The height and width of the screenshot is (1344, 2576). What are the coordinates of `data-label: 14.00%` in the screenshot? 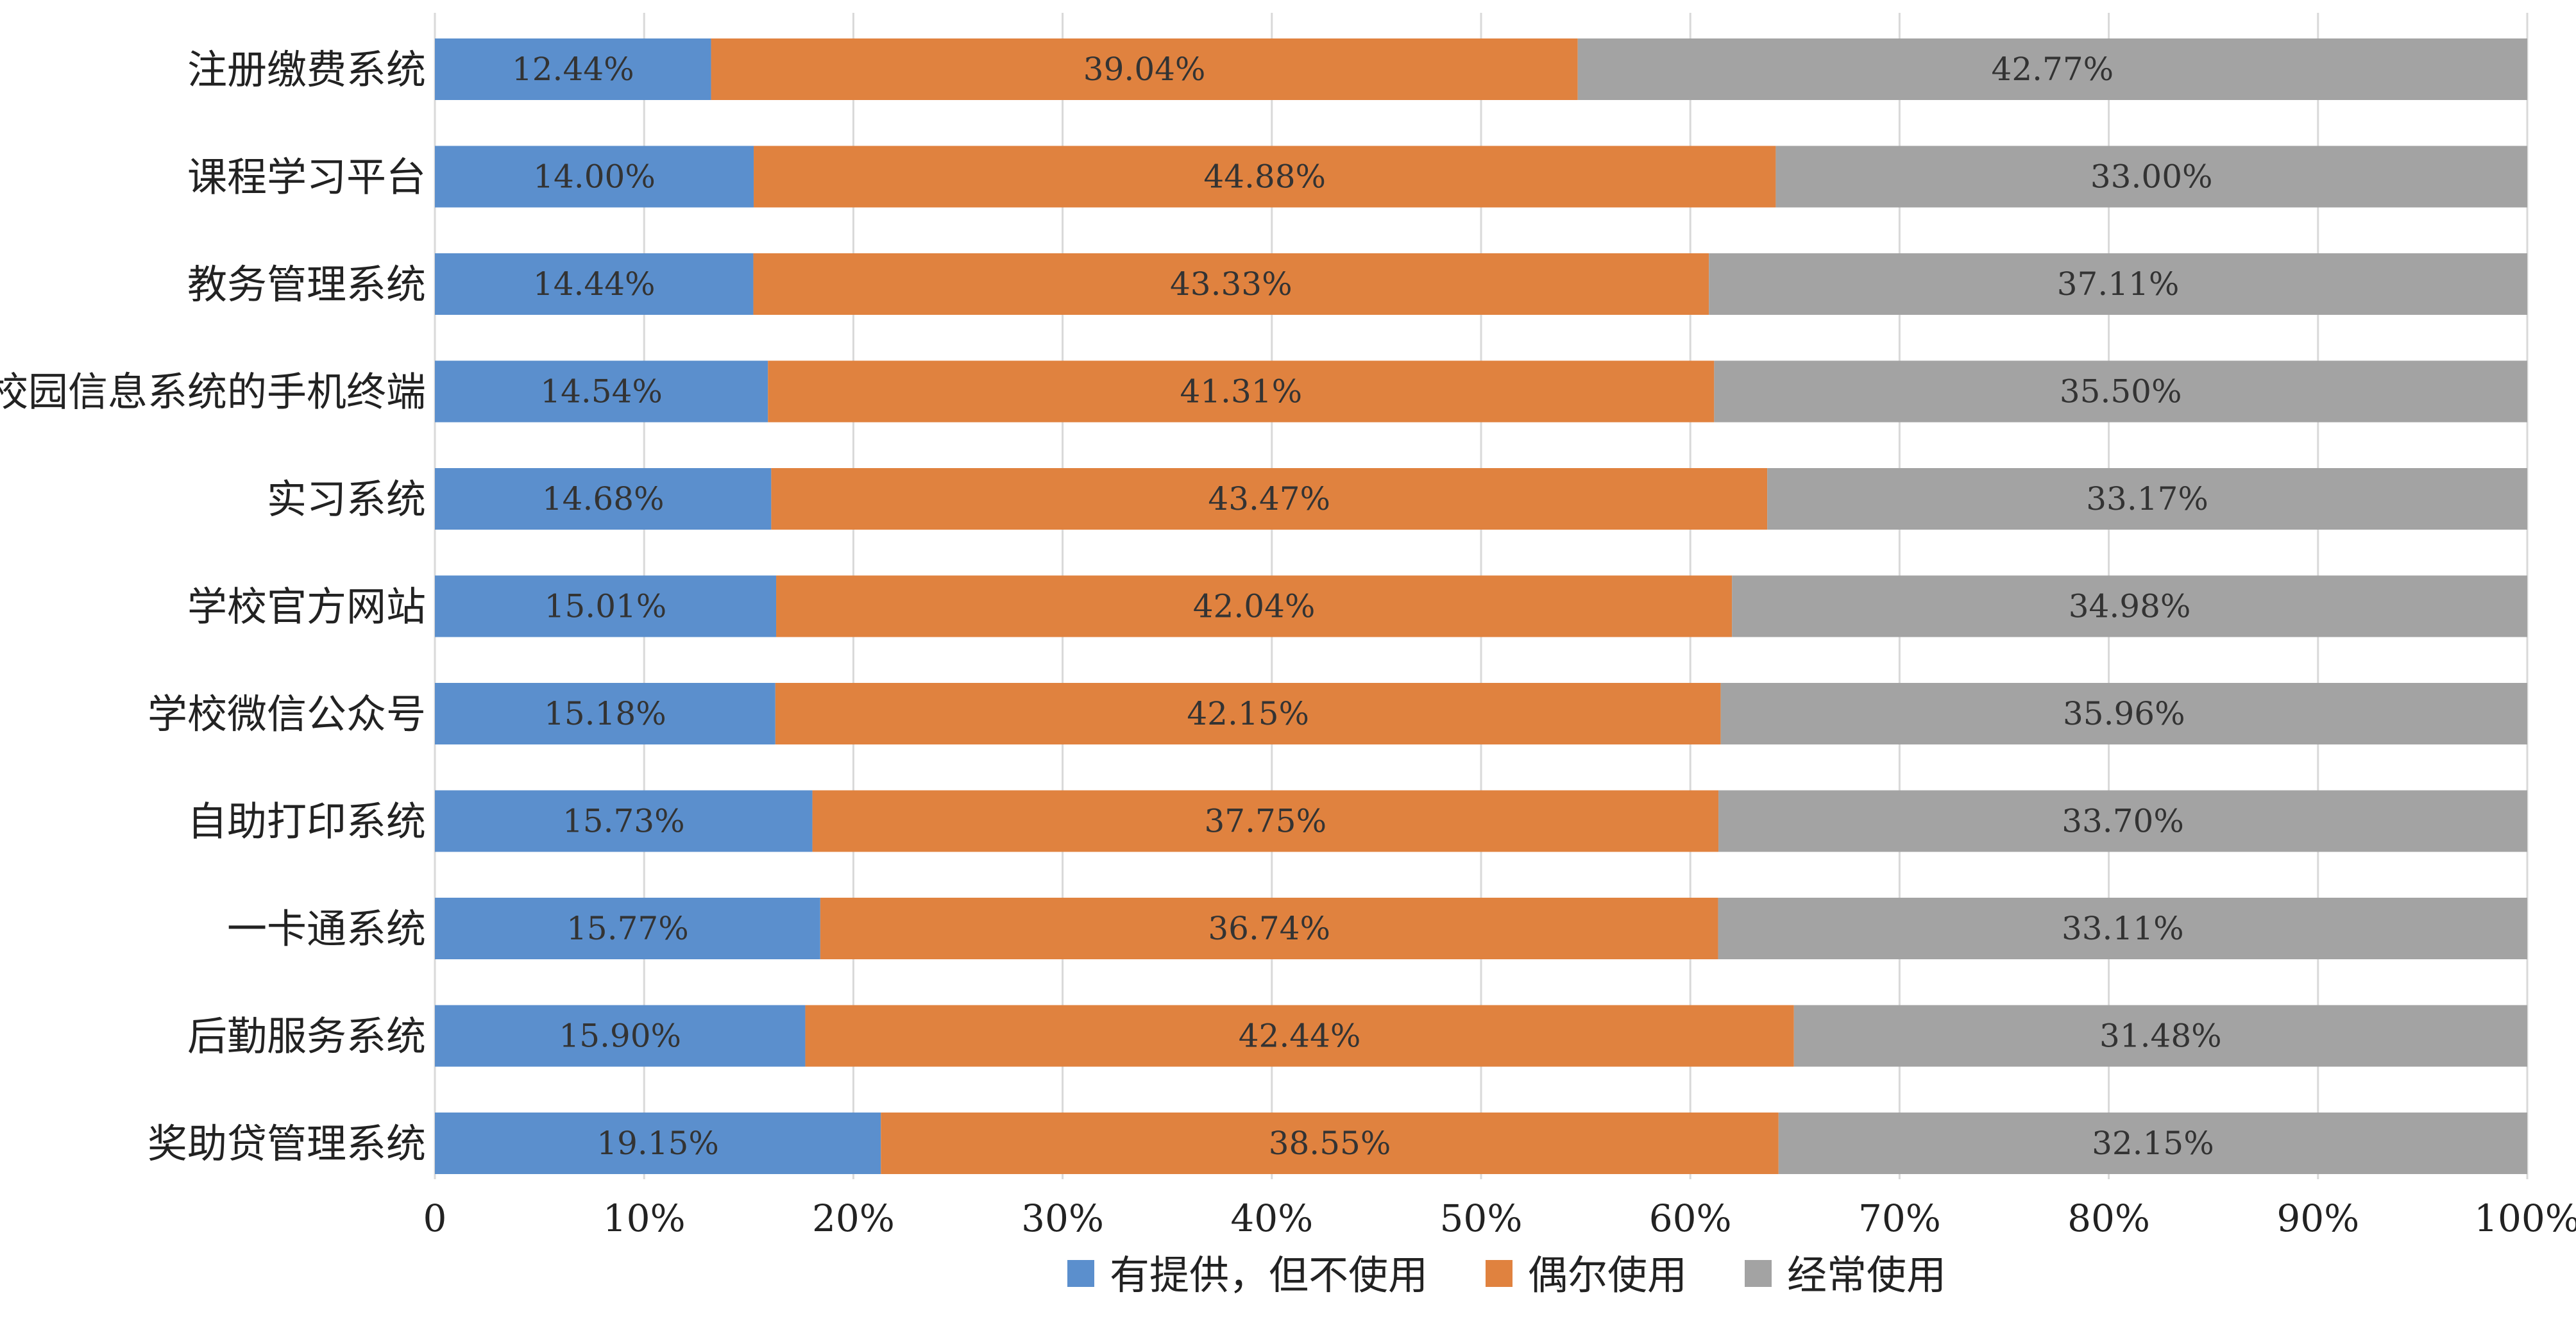 It's located at (594, 177).